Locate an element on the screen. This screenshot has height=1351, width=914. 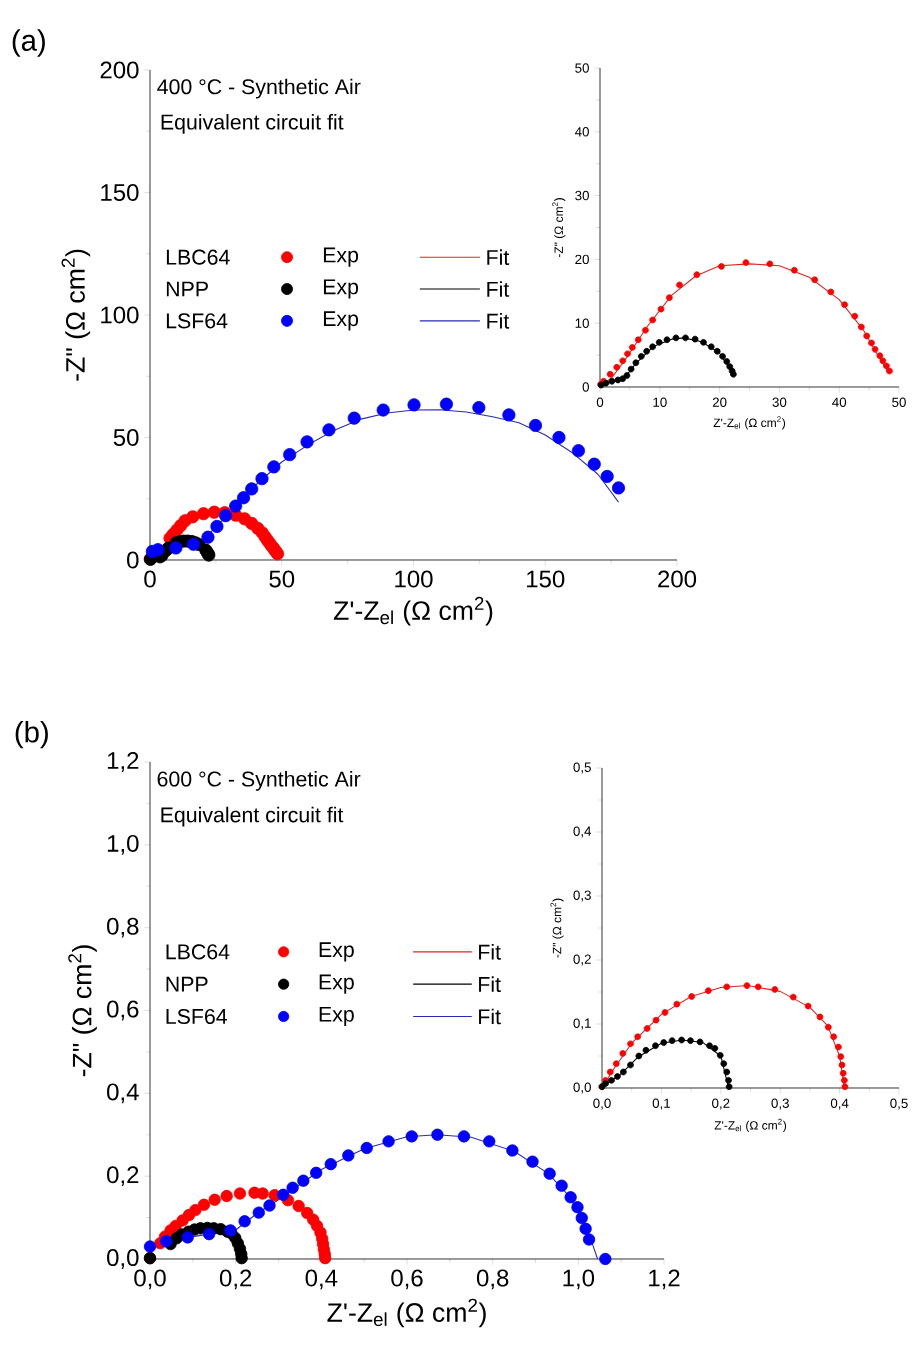
y-tick-label: 1,0 is located at coordinates (123, 844).